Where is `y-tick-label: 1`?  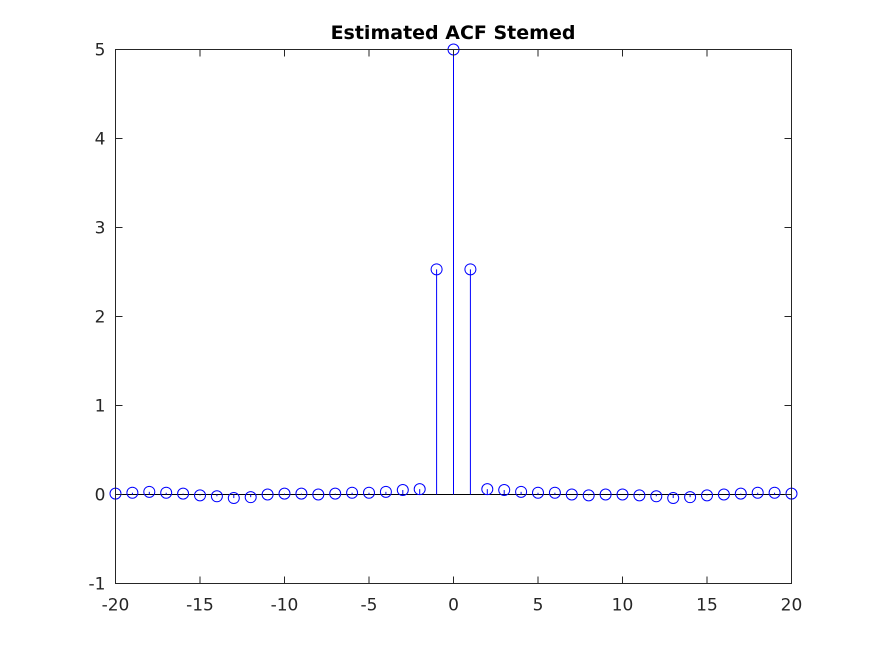 y-tick-label: 1 is located at coordinates (100, 407).